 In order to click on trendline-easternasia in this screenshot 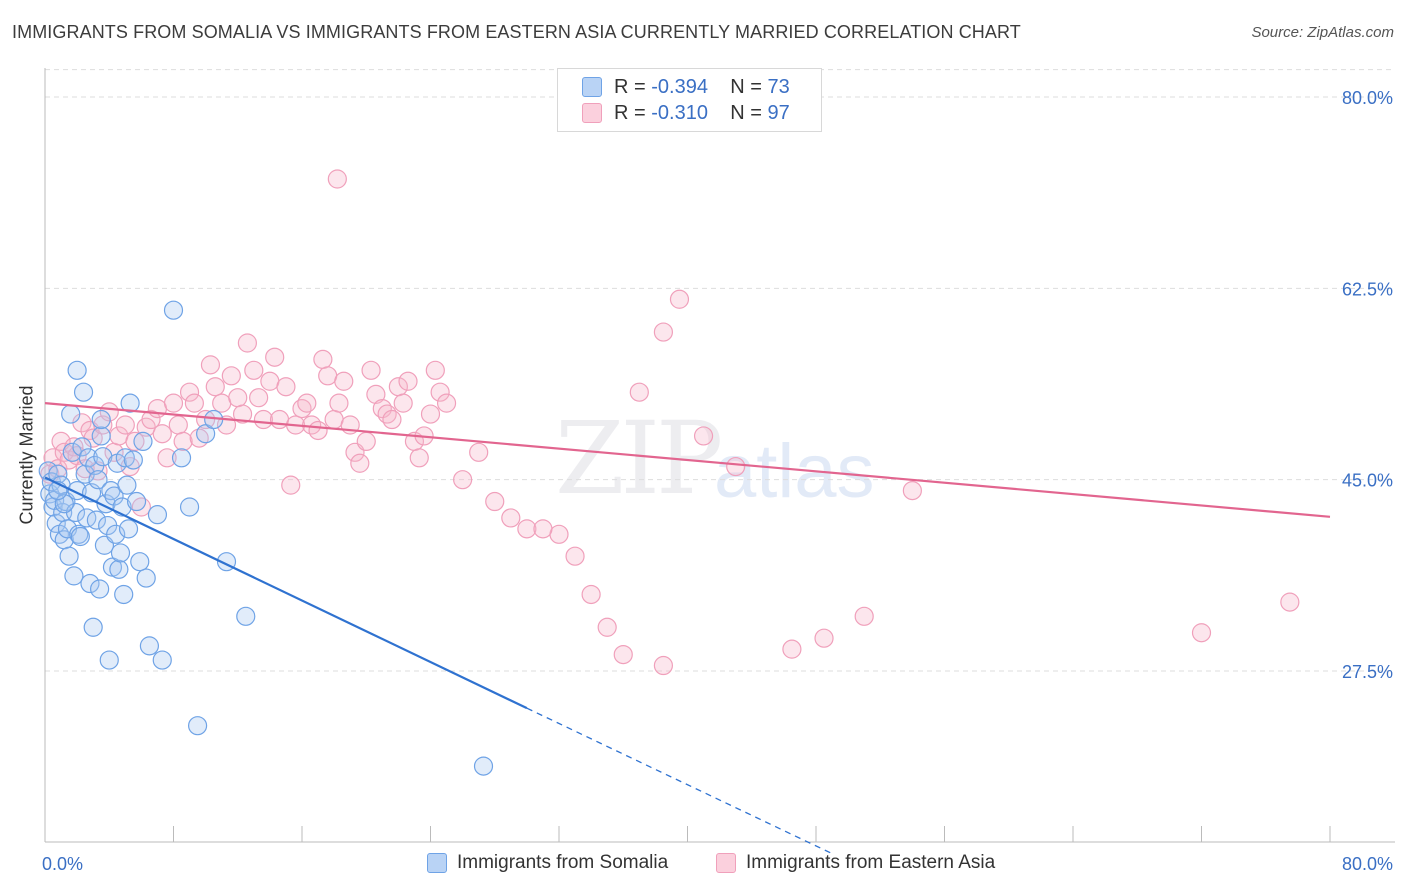, I will do `click(687, 460)`.